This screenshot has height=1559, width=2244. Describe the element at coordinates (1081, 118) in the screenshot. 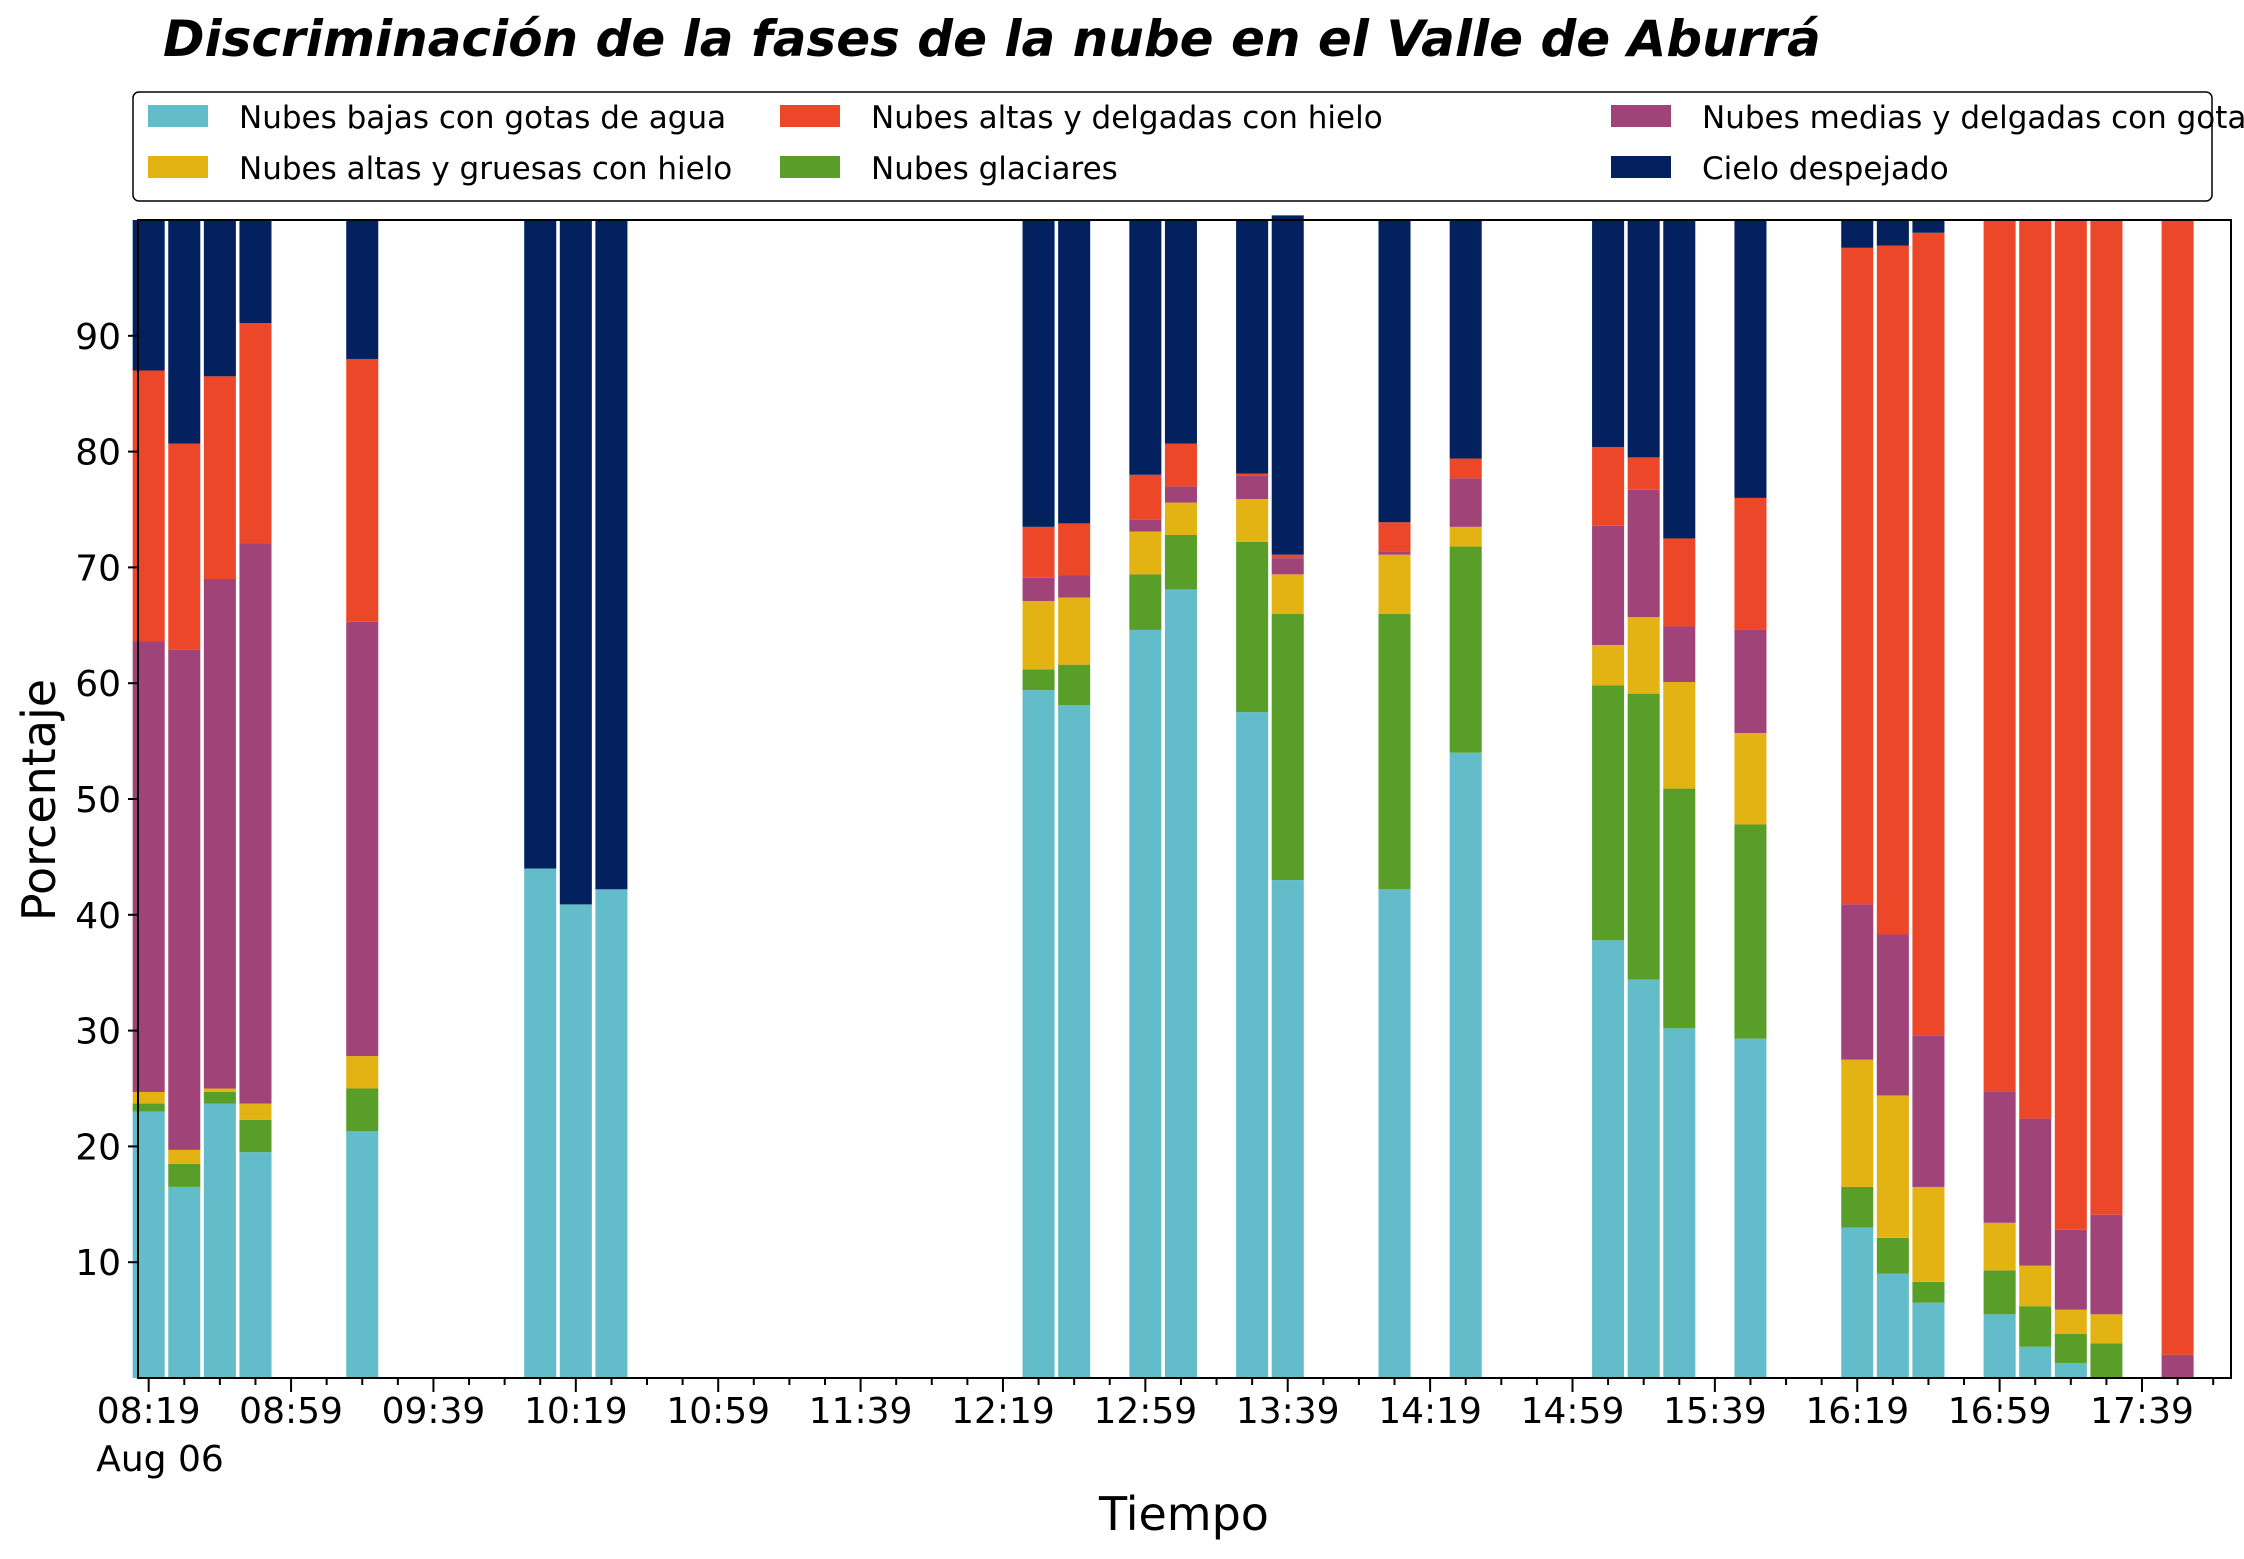

I see `legend-item-nubes-altas-y-delgadas-con-hielo: Nubes altas y delgadas con hielo` at that location.